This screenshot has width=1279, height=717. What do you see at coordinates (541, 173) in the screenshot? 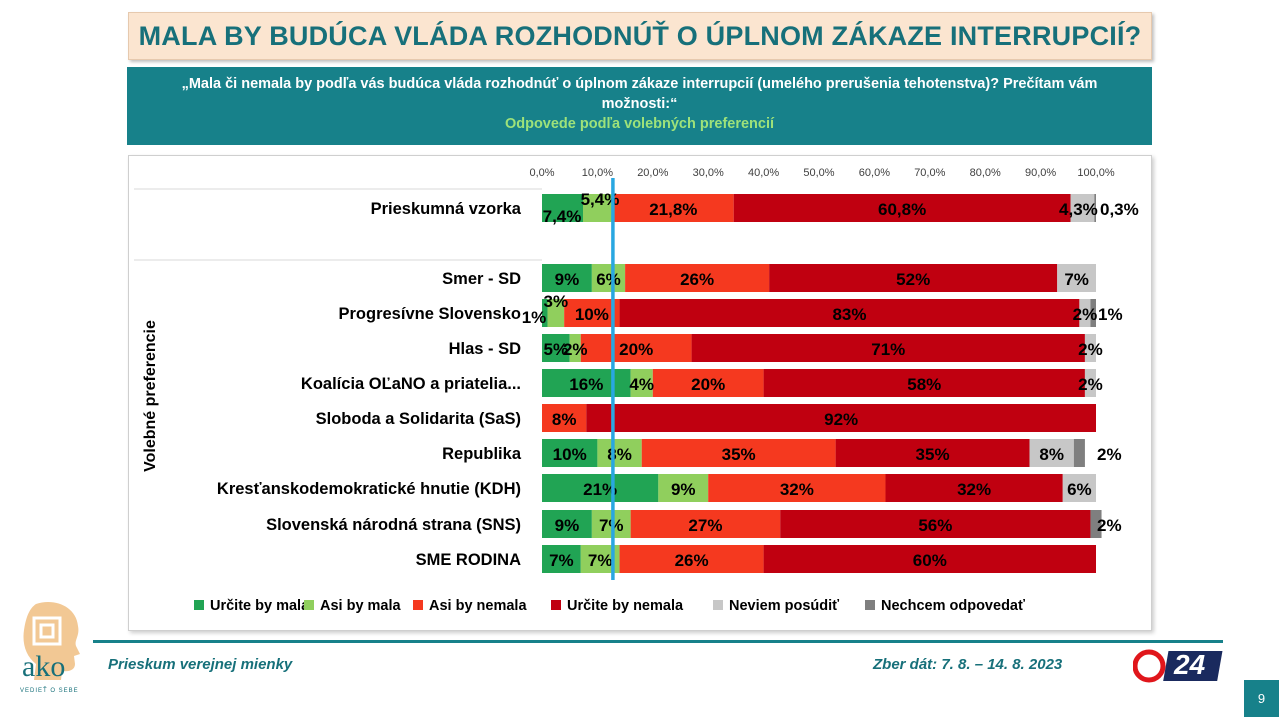
I see `x-tick-label: 0,0%` at bounding box center [541, 173].